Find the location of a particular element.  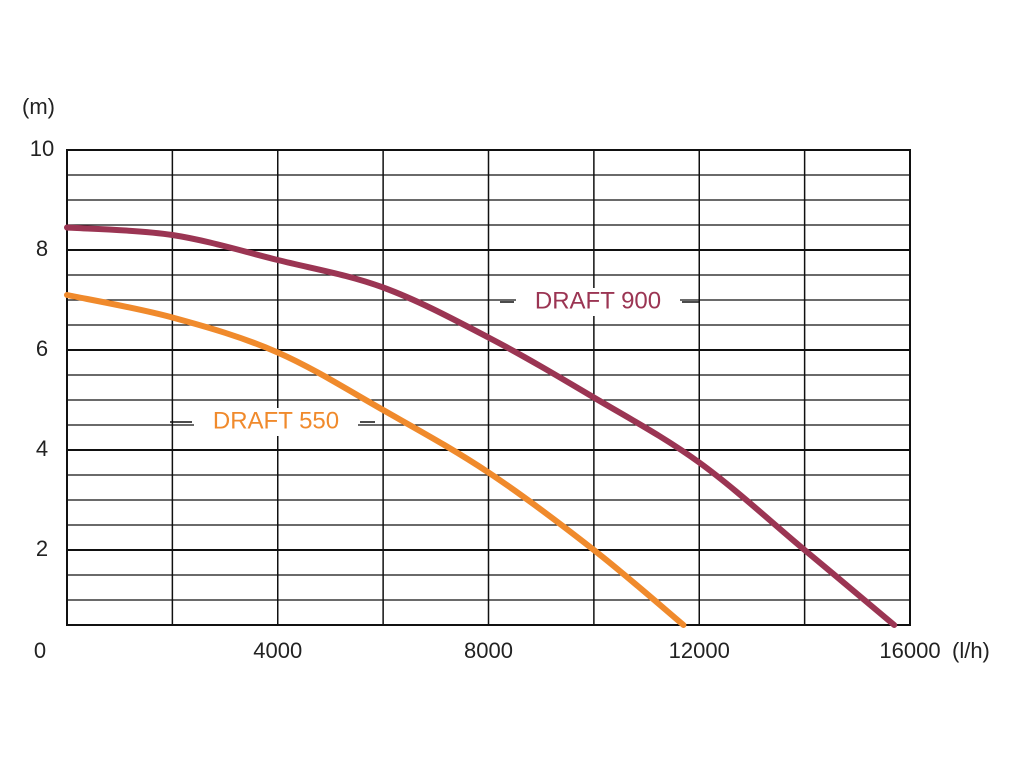

y-tick-label: 6 is located at coordinates (42, 348).